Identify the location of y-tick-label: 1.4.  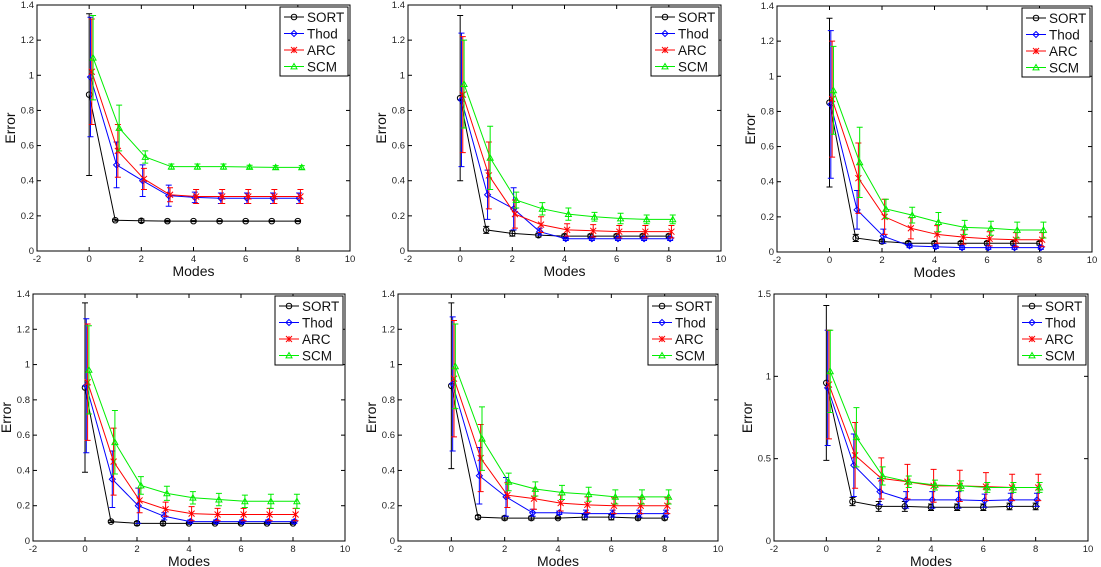
(27, 5).